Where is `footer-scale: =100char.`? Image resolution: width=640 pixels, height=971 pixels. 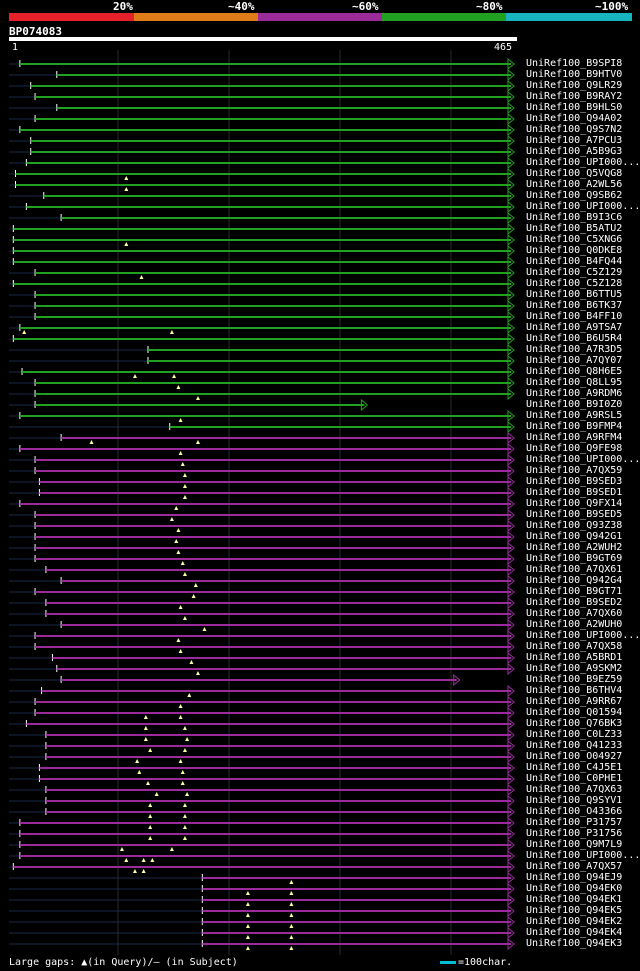 footer-scale: =100char. is located at coordinates (476, 962).